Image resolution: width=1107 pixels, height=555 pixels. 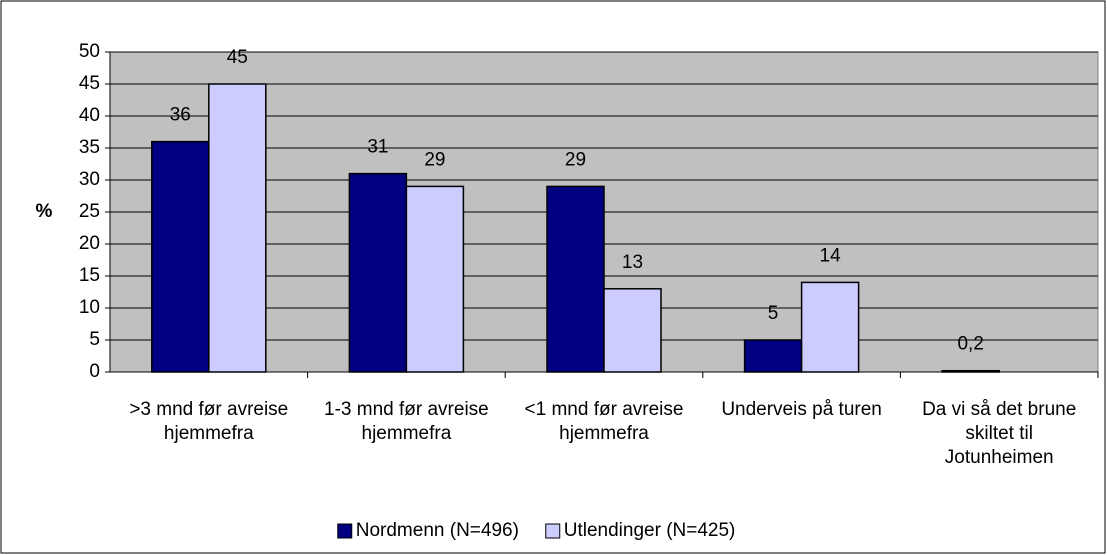 What do you see at coordinates (377, 147) in the screenshot?
I see `data-label: 31` at bounding box center [377, 147].